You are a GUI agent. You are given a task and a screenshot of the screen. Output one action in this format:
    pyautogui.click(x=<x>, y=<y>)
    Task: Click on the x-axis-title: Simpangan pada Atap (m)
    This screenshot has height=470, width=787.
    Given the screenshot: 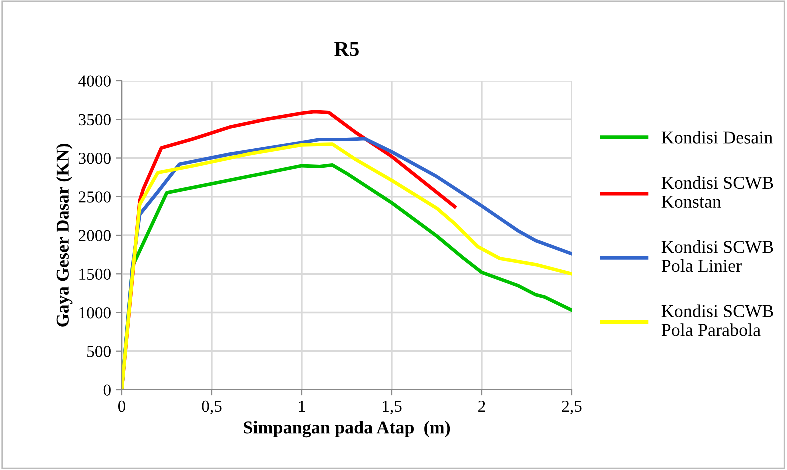 What is the action you would take?
    pyautogui.click(x=347, y=429)
    